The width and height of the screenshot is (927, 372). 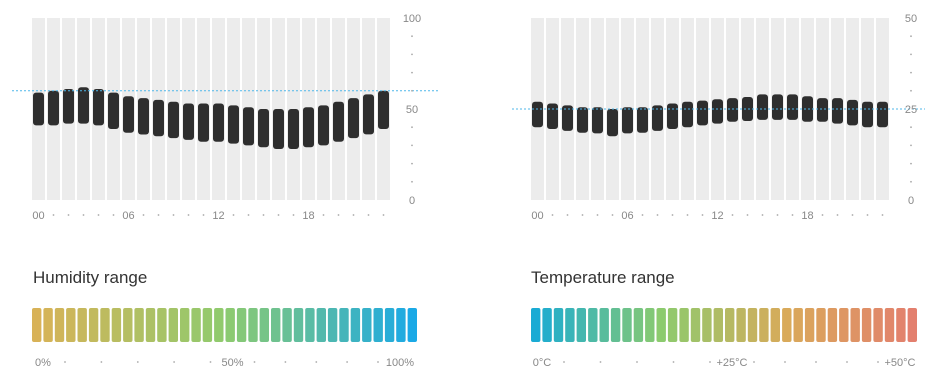 I want to click on humidity-range-legend: 0% 50% 100%, so click(x=224, y=338).